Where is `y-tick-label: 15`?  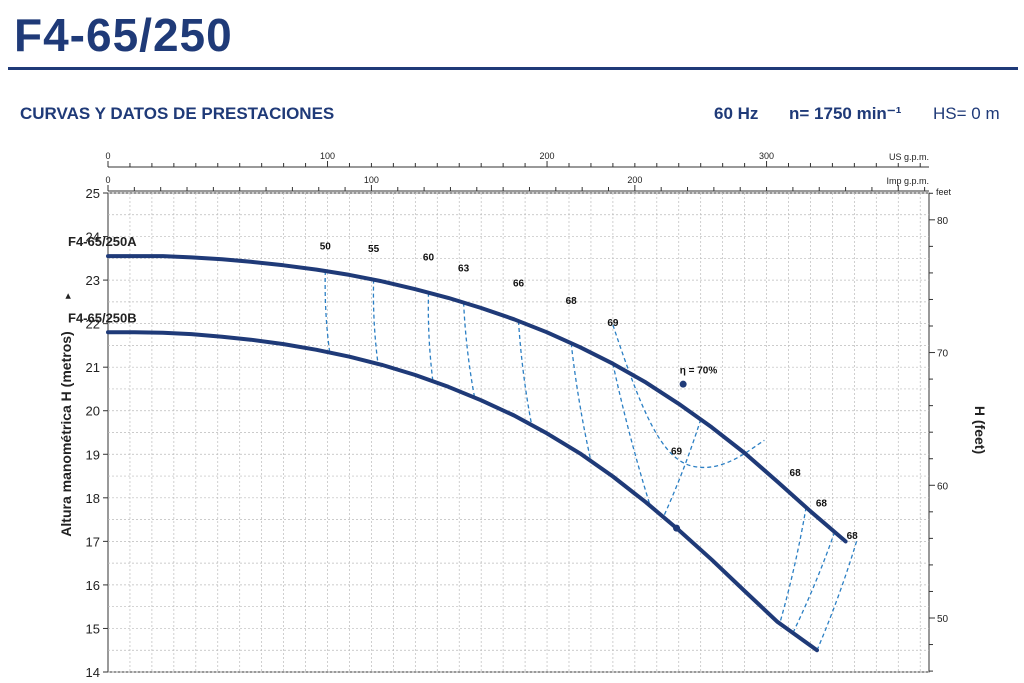 y-tick-label: 15 is located at coordinates (93, 628).